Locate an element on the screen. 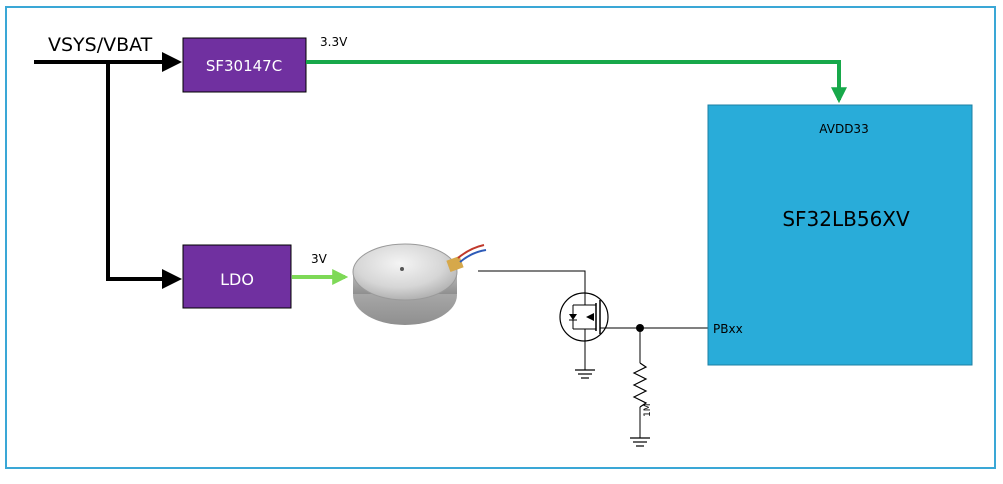  rail-33v-wire is located at coordinates (576, 82).